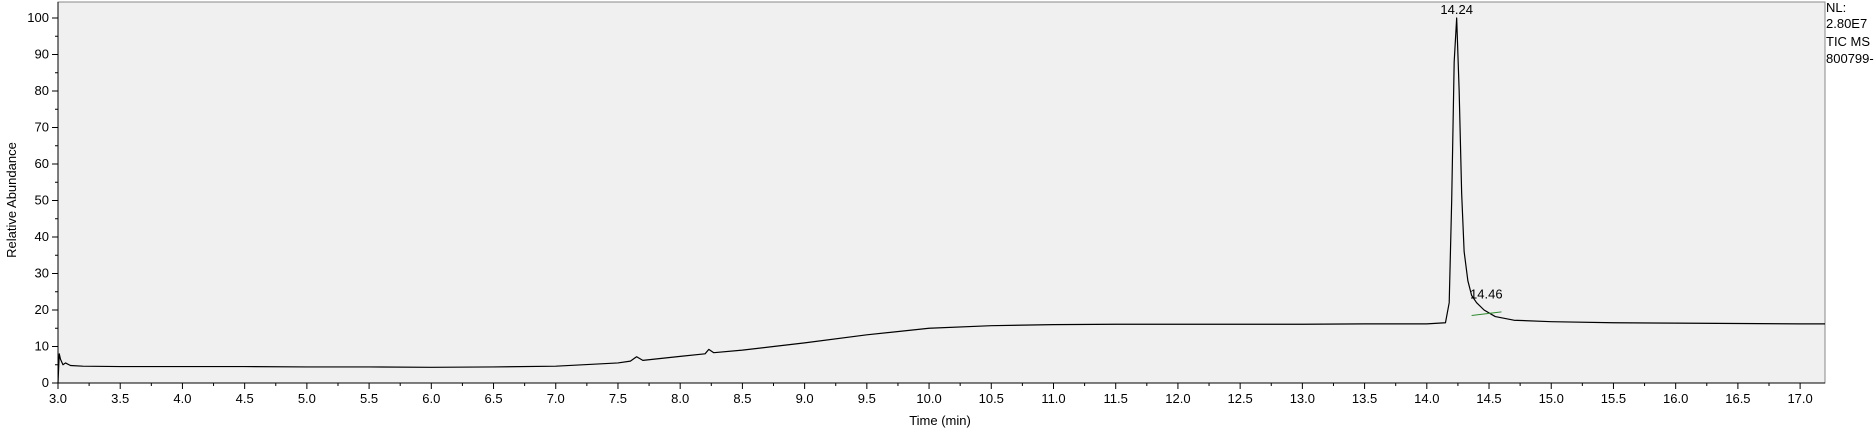 This screenshot has width=1875, height=430. What do you see at coordinates (58, 398) in the screenshot?
I see `x-tick-label: 3.0` at bounding box center [58, 398].